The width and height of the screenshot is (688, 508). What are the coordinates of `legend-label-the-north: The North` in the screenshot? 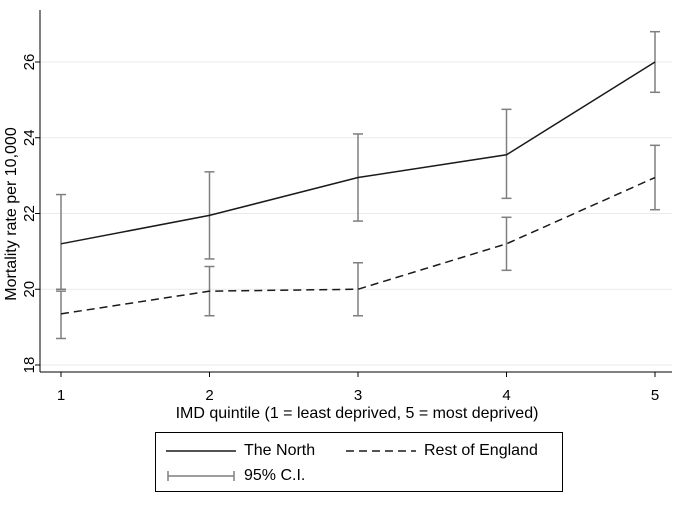 It's located at (280, 450).